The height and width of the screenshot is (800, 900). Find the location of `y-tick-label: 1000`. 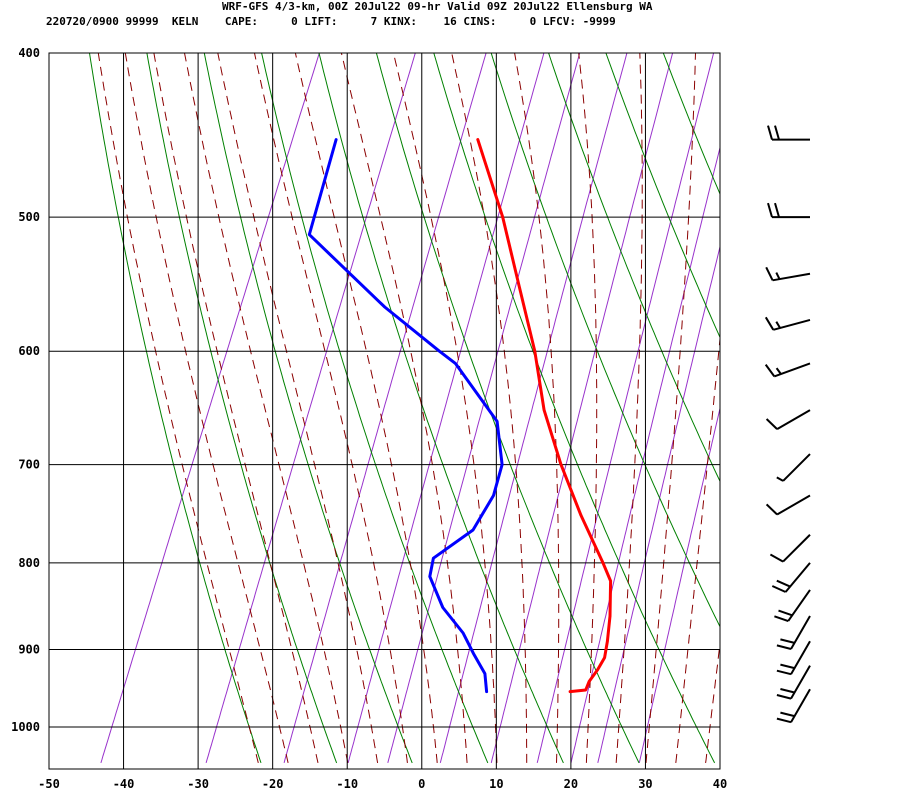

y-tick-label: 1000 is located at coordinates (25, 727).